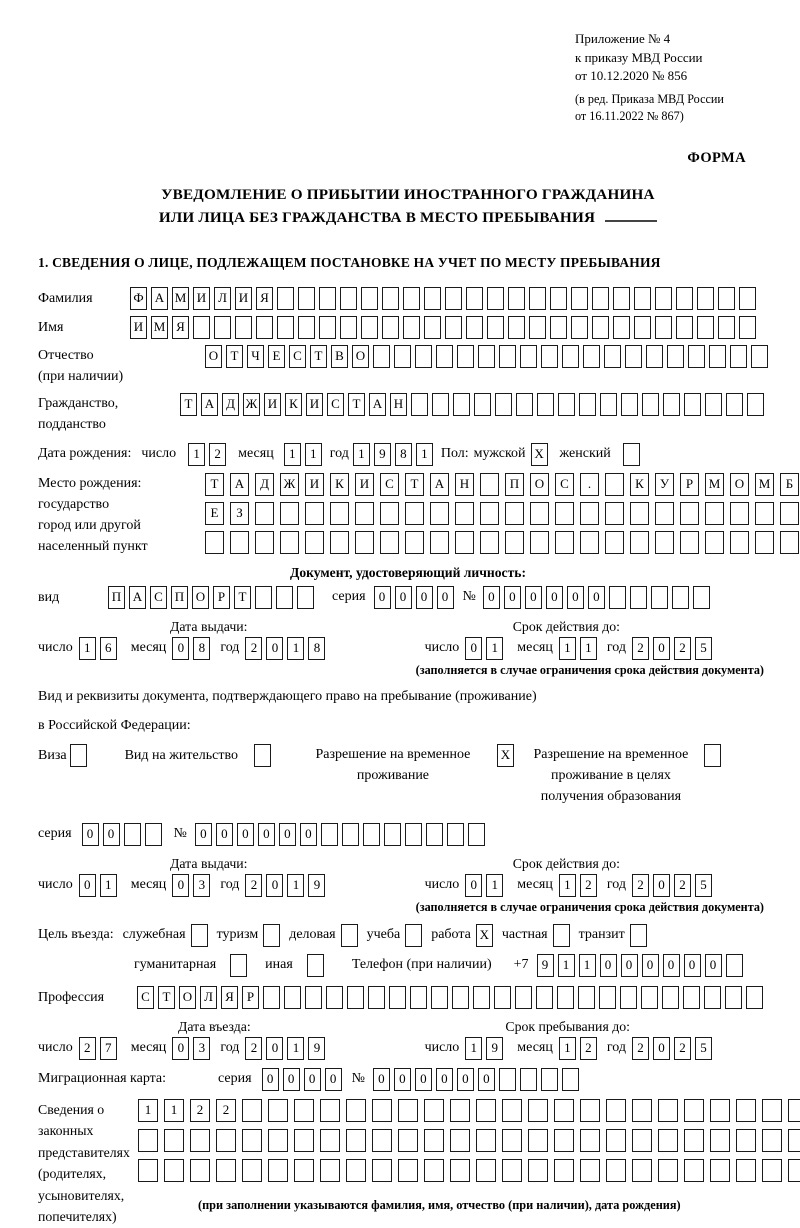 This screenshot has width=800, height=1228. What do you see at coordinates (561, 935) in the screenshot?
I see `checkbox-private` at bounding box center [561, 935].